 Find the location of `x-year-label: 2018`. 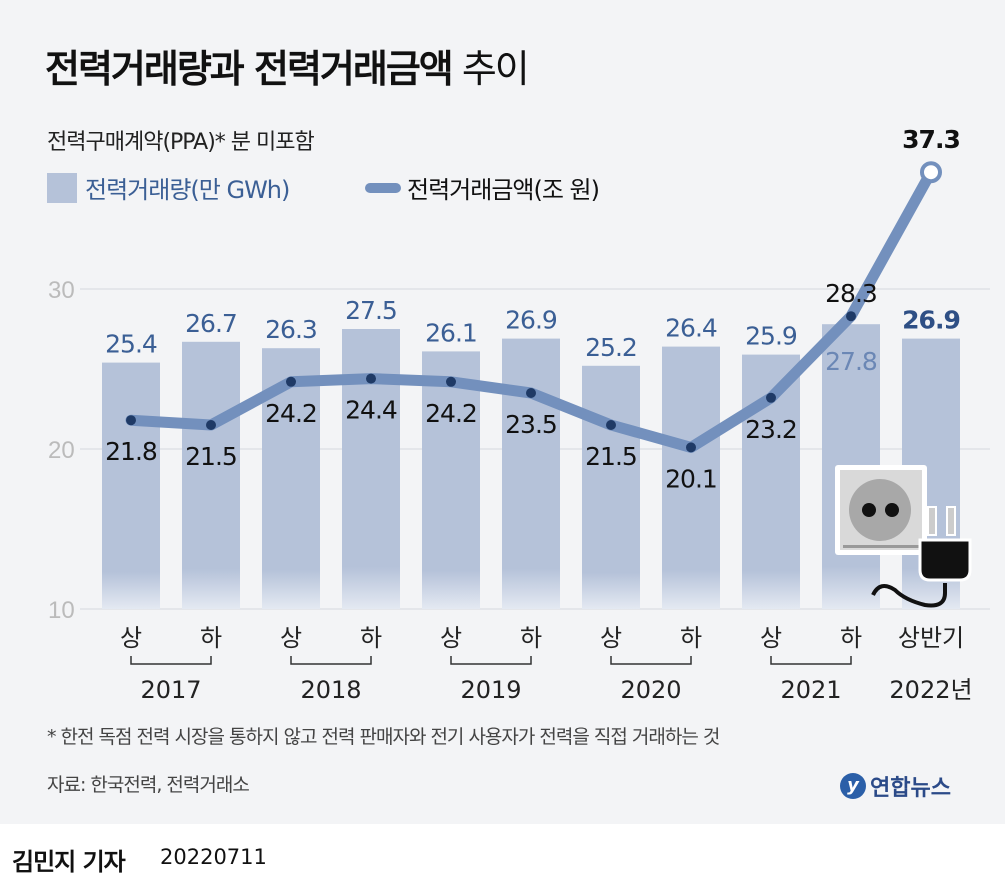

x-year-label: 2018 is located at coordinates (330, 690).